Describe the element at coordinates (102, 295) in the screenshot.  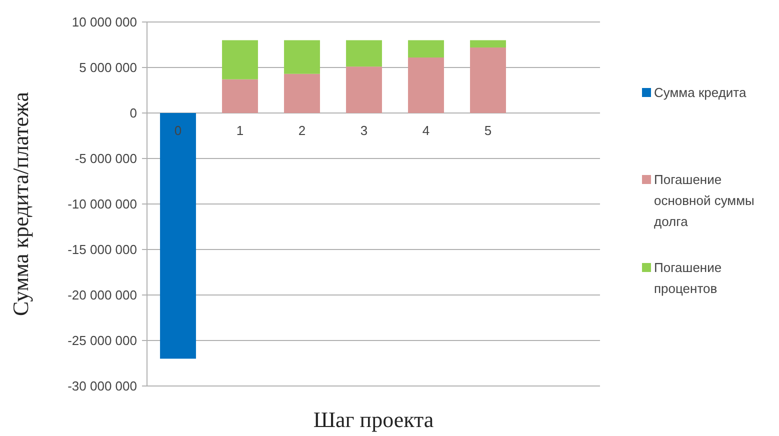
I see `y-tick-label: -20 000 000` at that location.